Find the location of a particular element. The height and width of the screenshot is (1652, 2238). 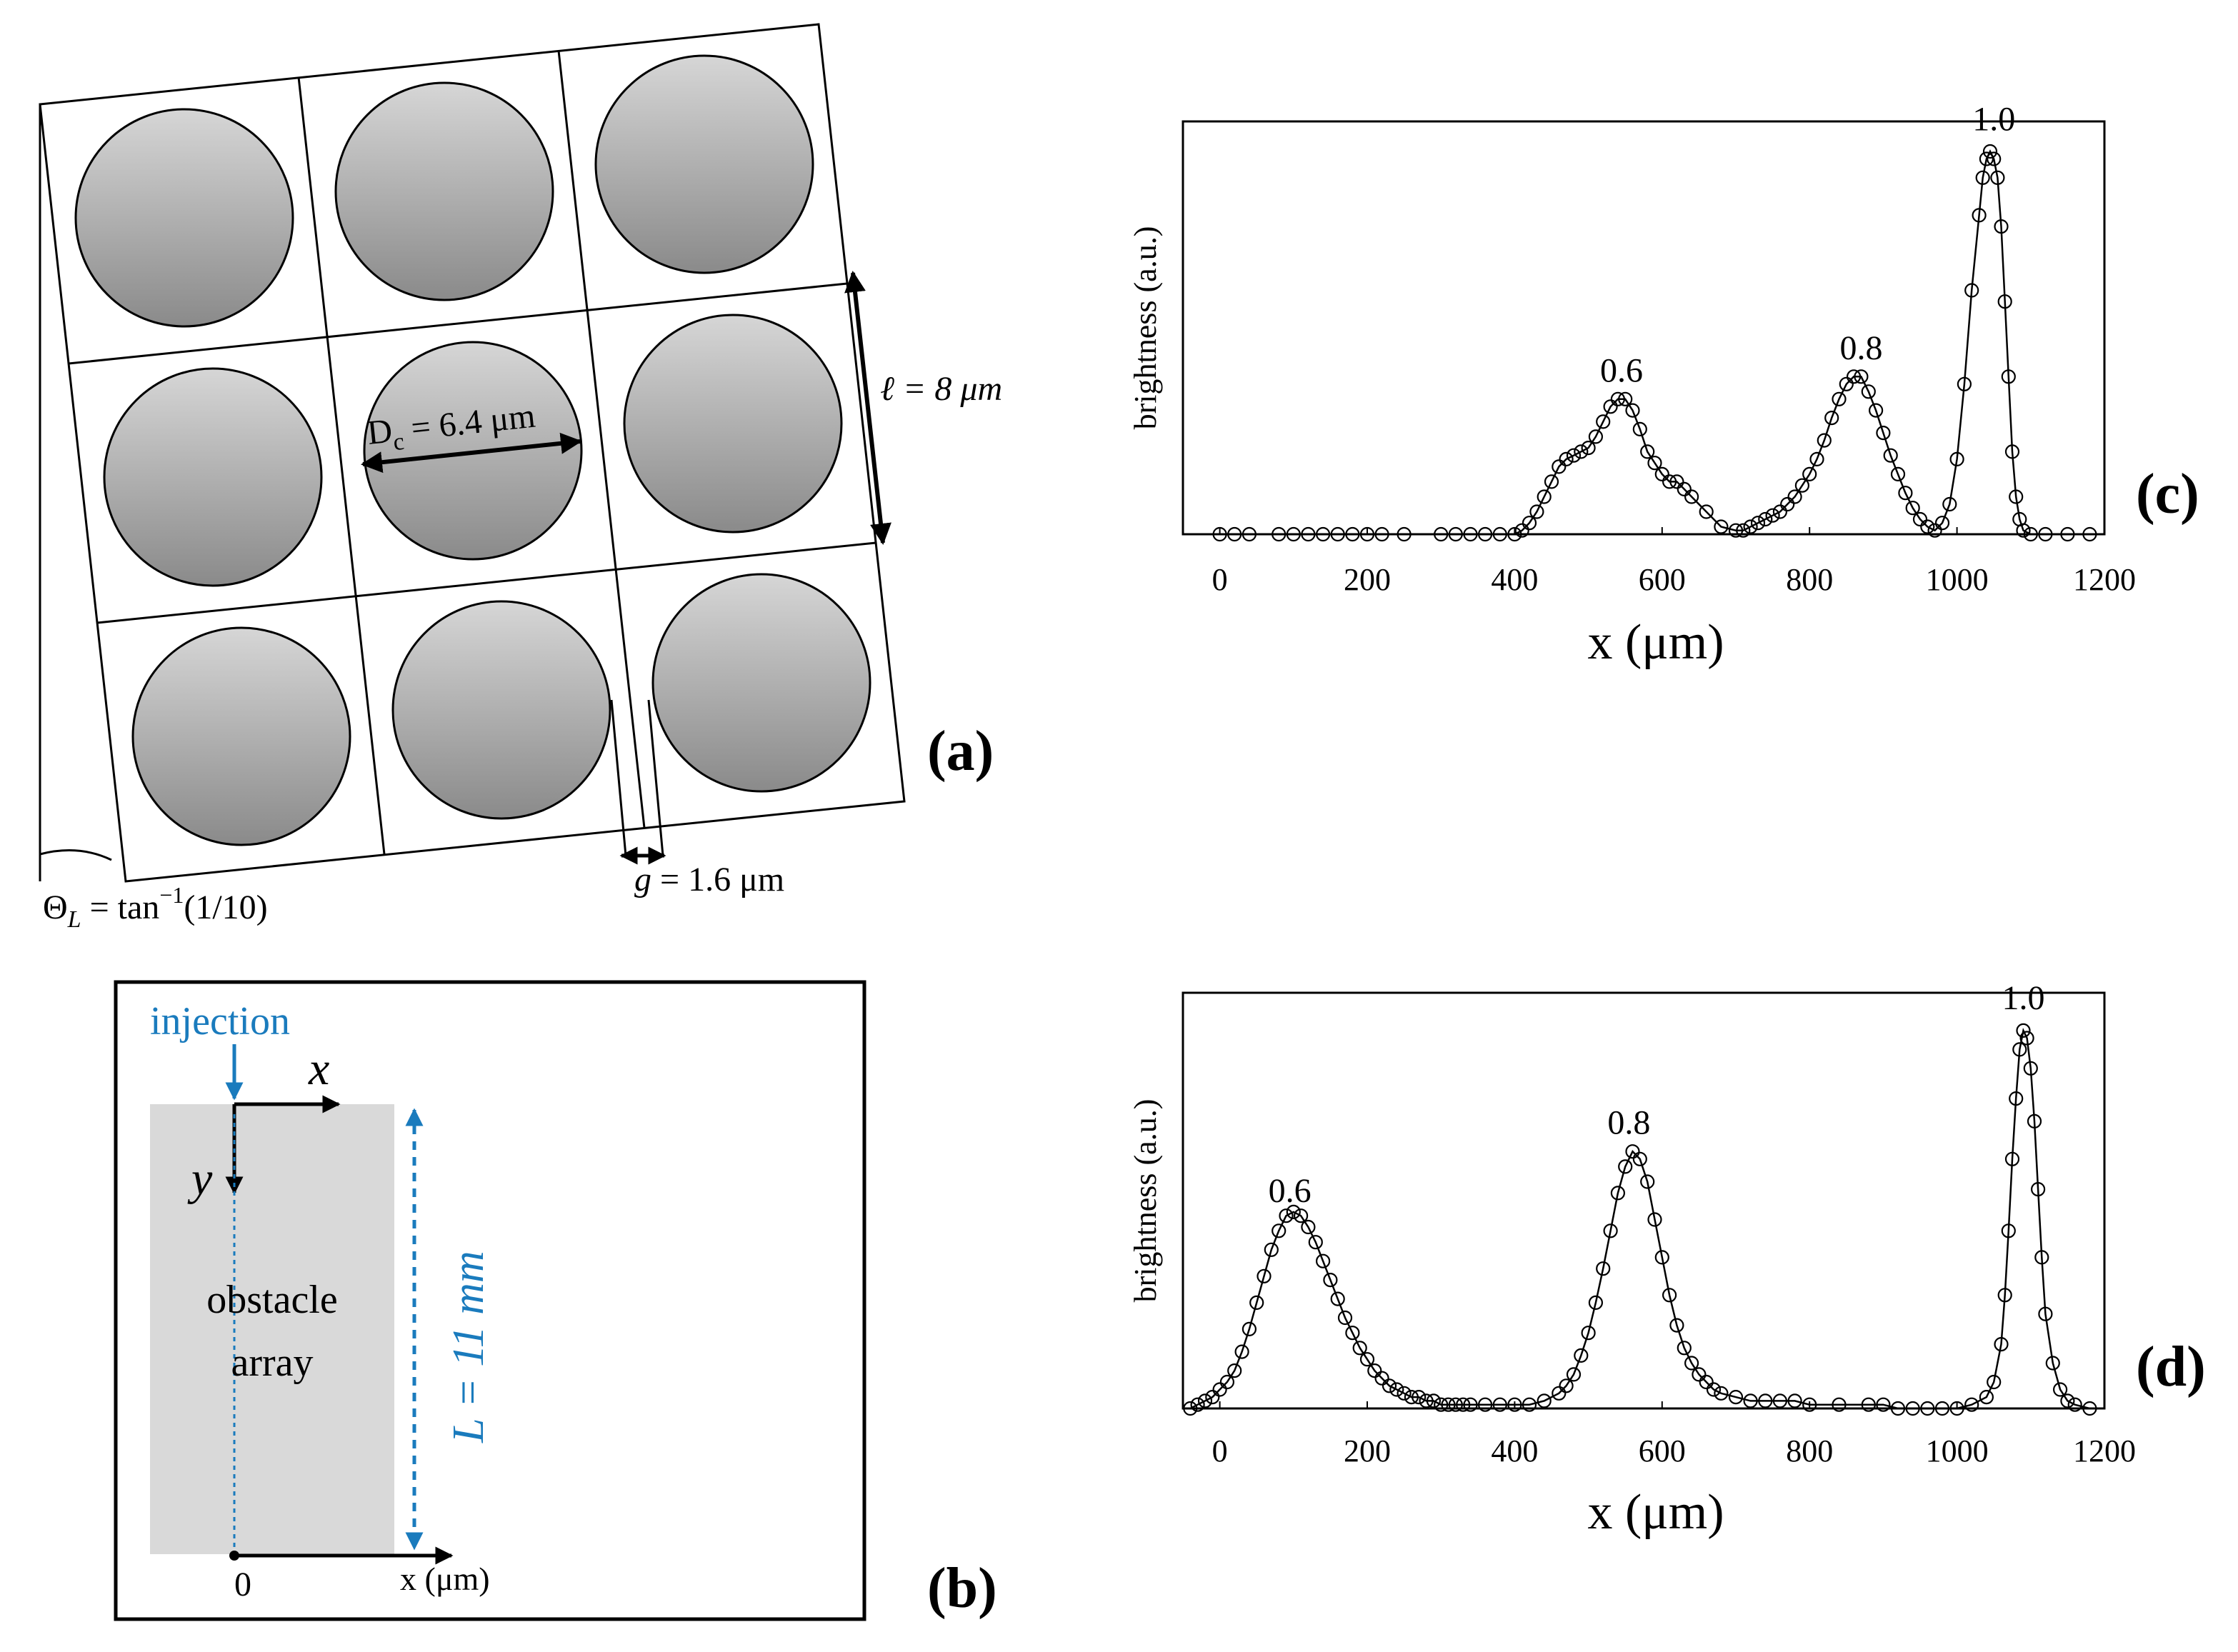

panel-b-frame is located at coordinates (490, 1300).